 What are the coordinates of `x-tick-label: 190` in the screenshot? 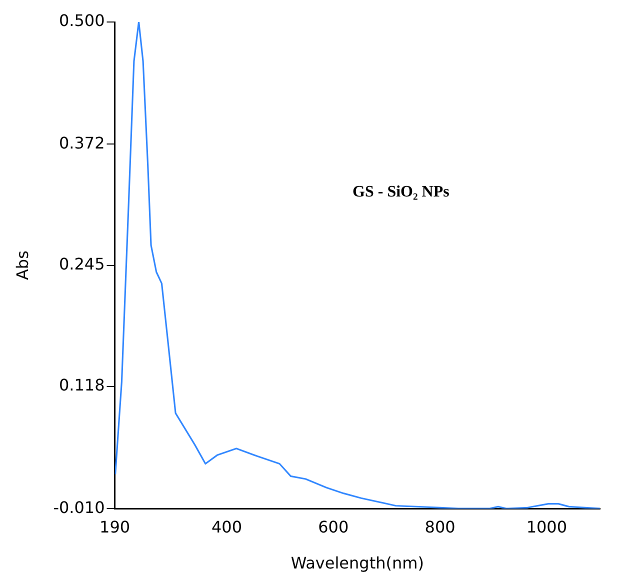 It's located at (115, 526).